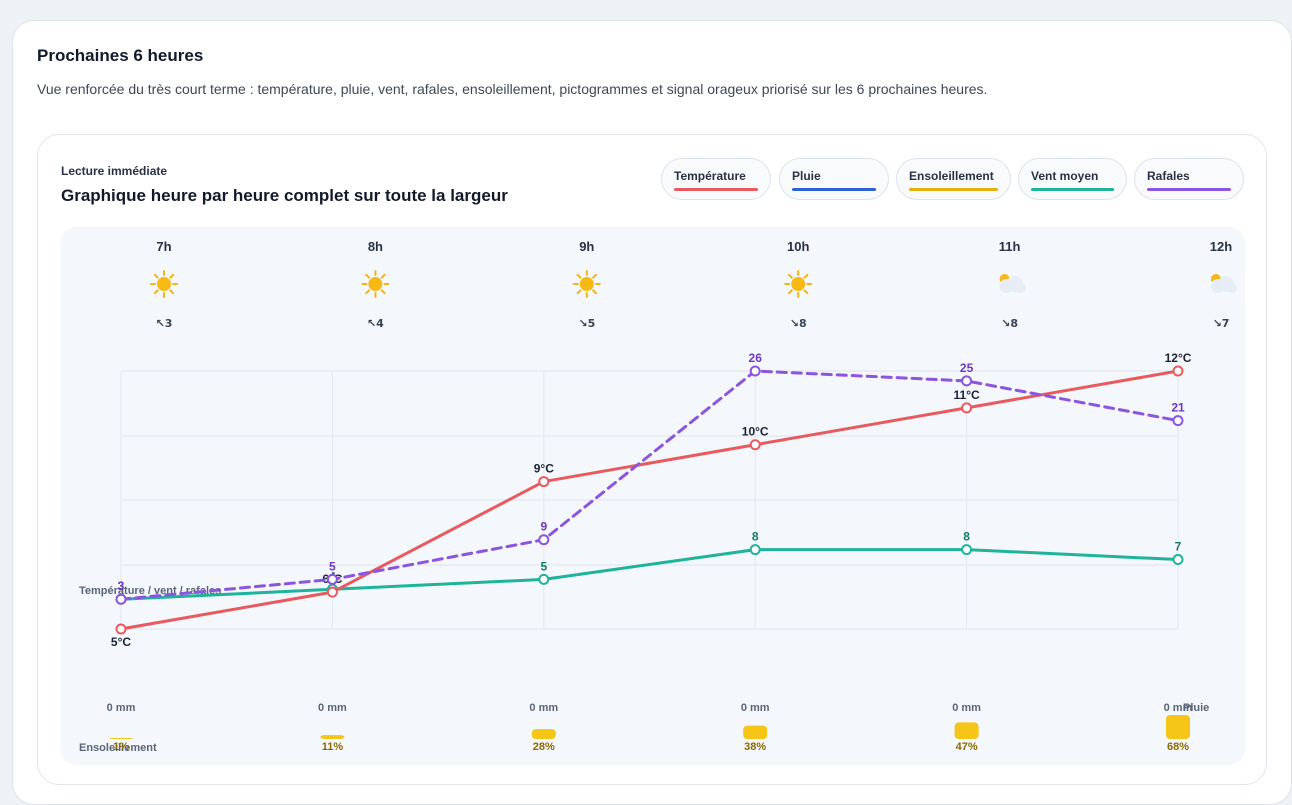 The image size is (1292, 805). I want to click on legend-label: Température, so click(710, 176).